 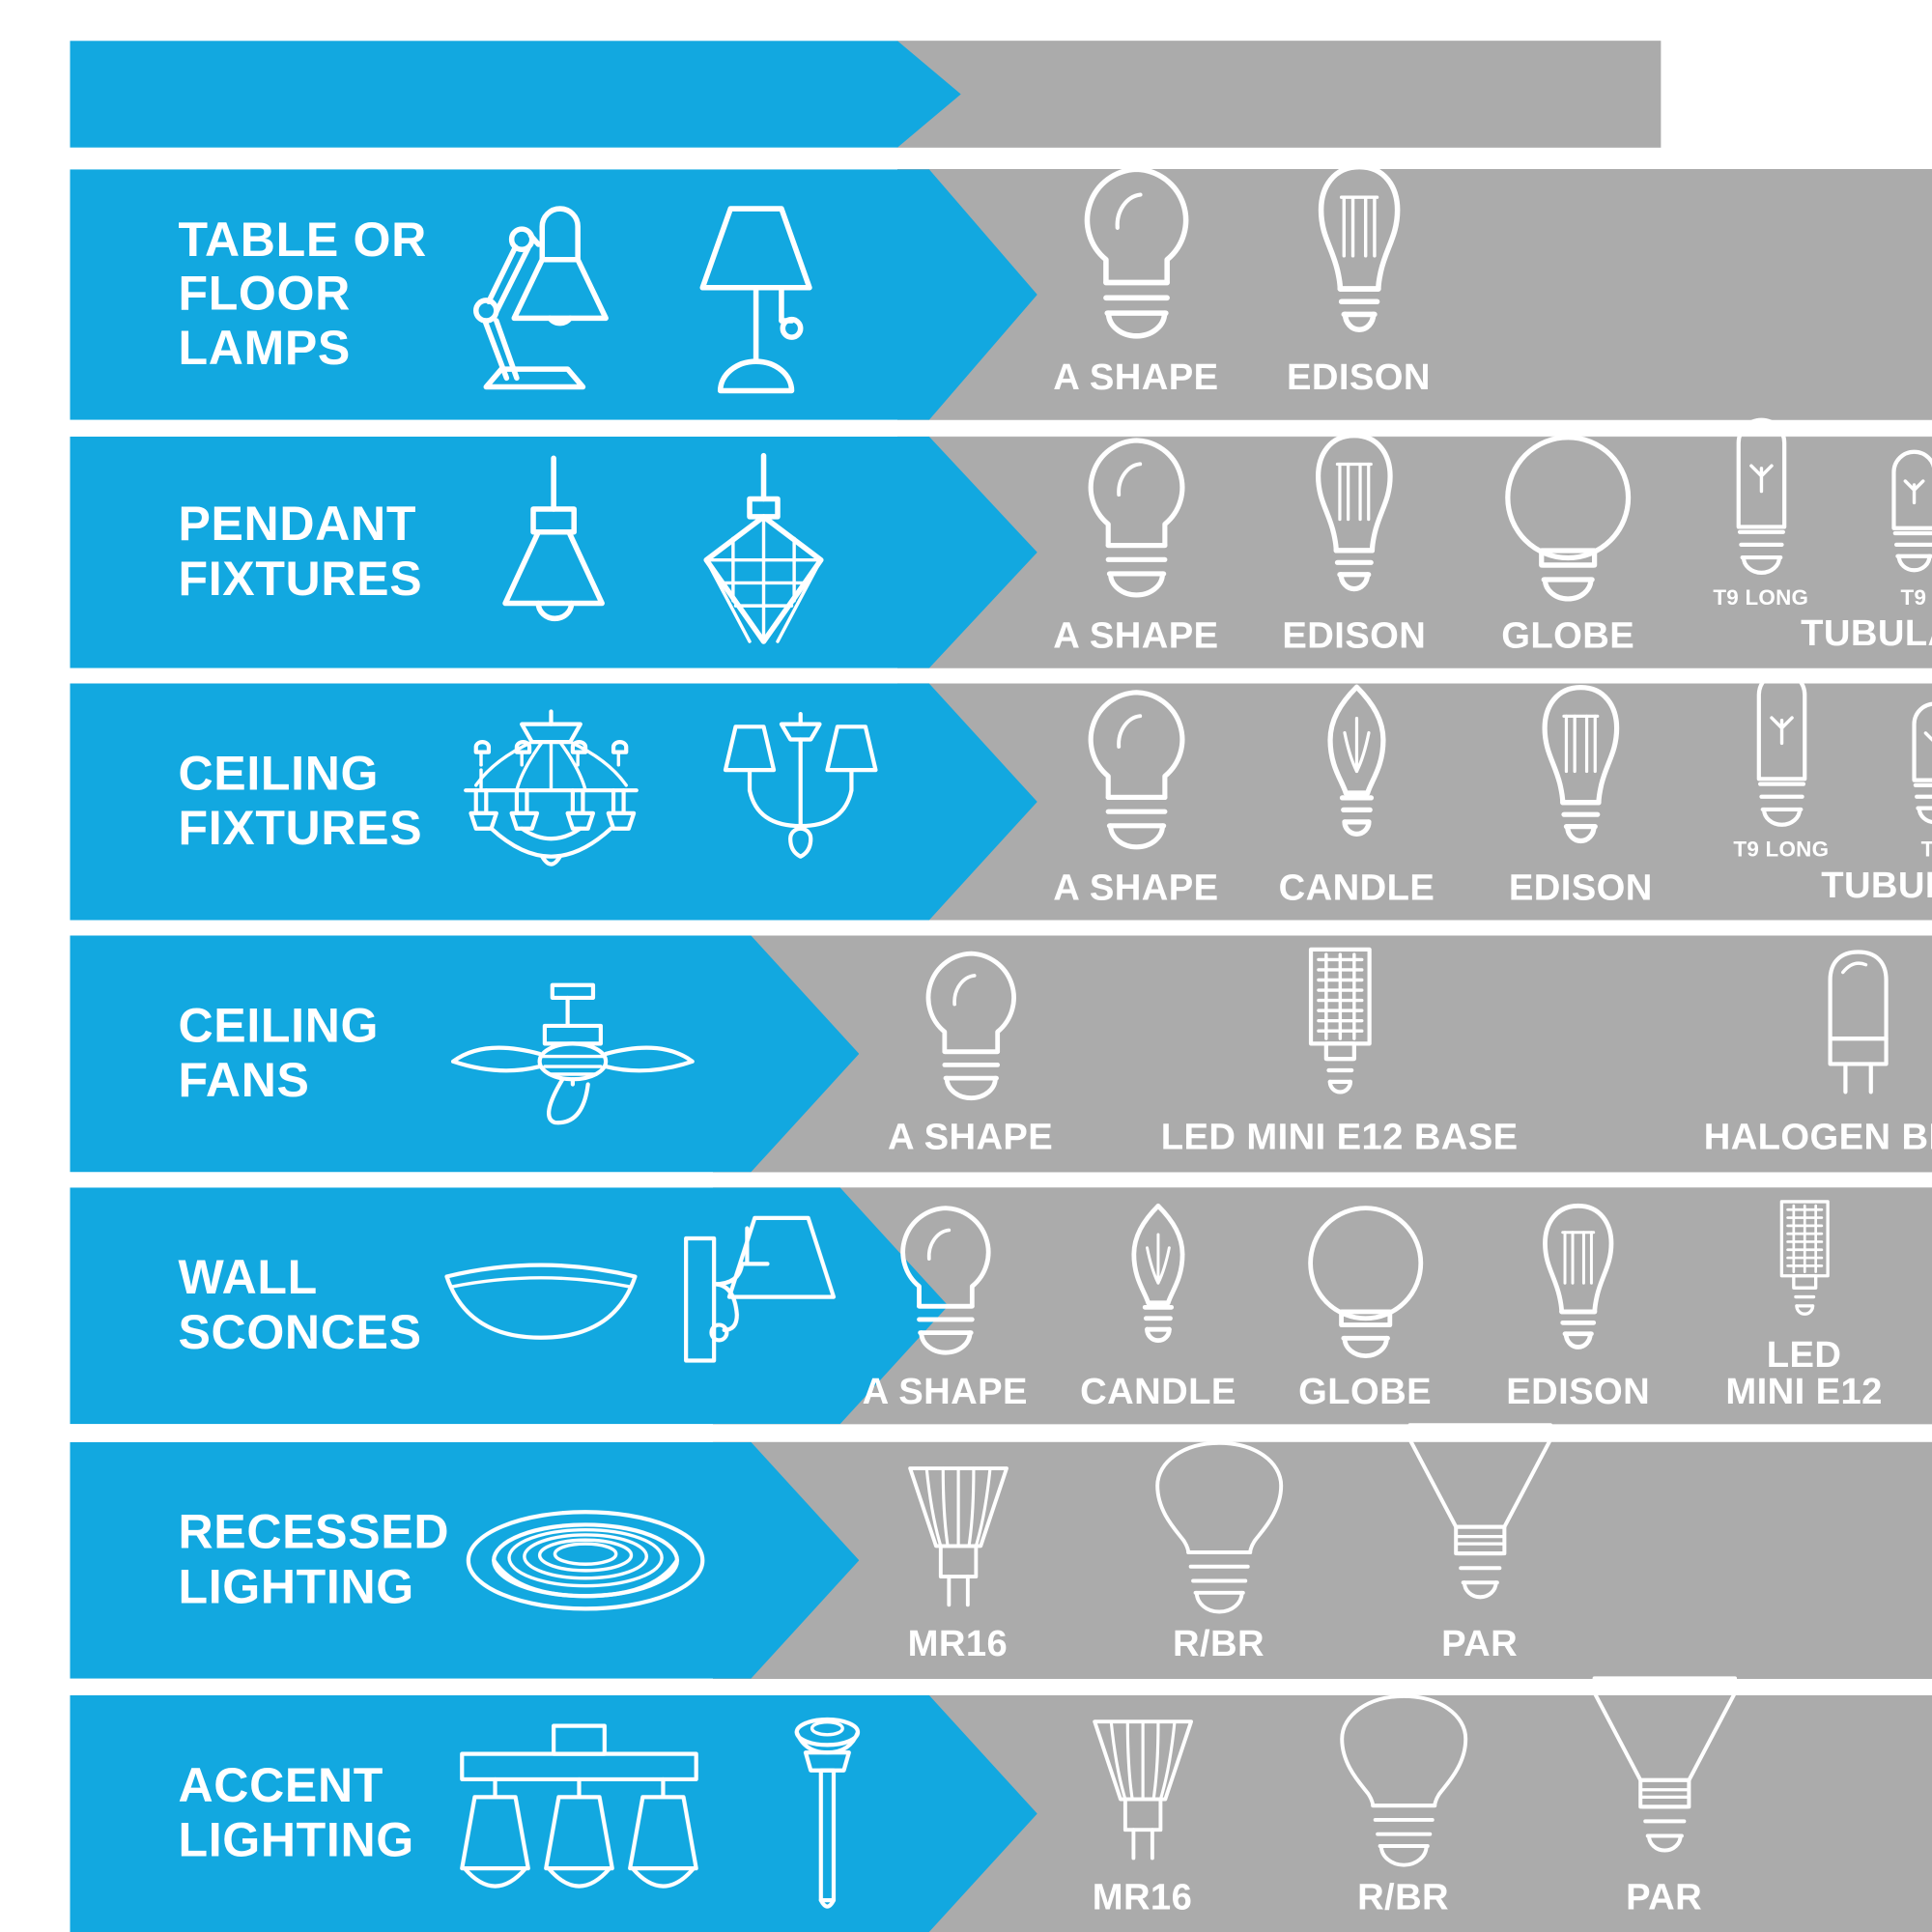 What do you see at coordinates (1578, 1284) in the screenshot?
I see `edison-bulb-icon` at bounding box center [1578, 1284].